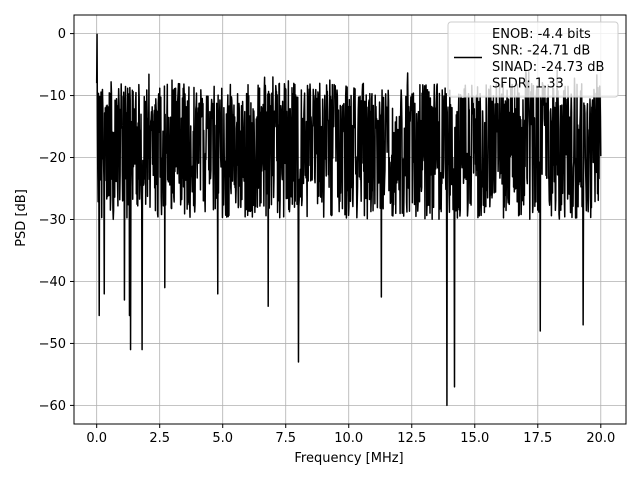 This screenshot has height=480, width=640. What do you see at coordinates (52, 282) in the screenshot?
I see `y-tick-label-4: −40` at bounding box center [52, 282].